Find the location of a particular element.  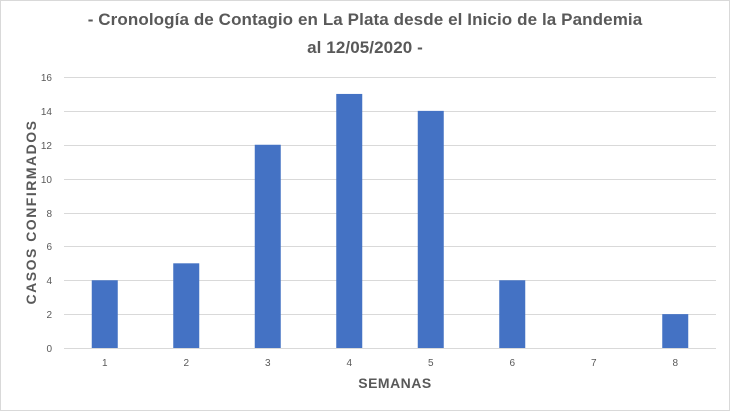

x-tick-label: 1 is located at coordinates (105, 363).